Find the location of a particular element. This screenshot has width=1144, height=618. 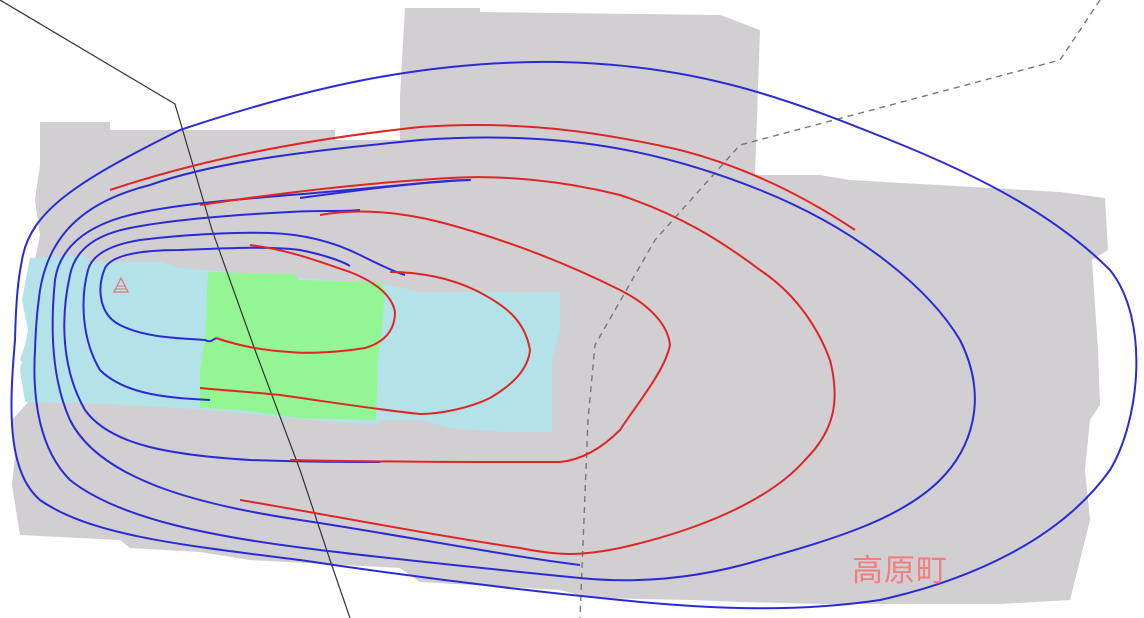

hatched-triangle-icon is located at coordinates (121, 284).